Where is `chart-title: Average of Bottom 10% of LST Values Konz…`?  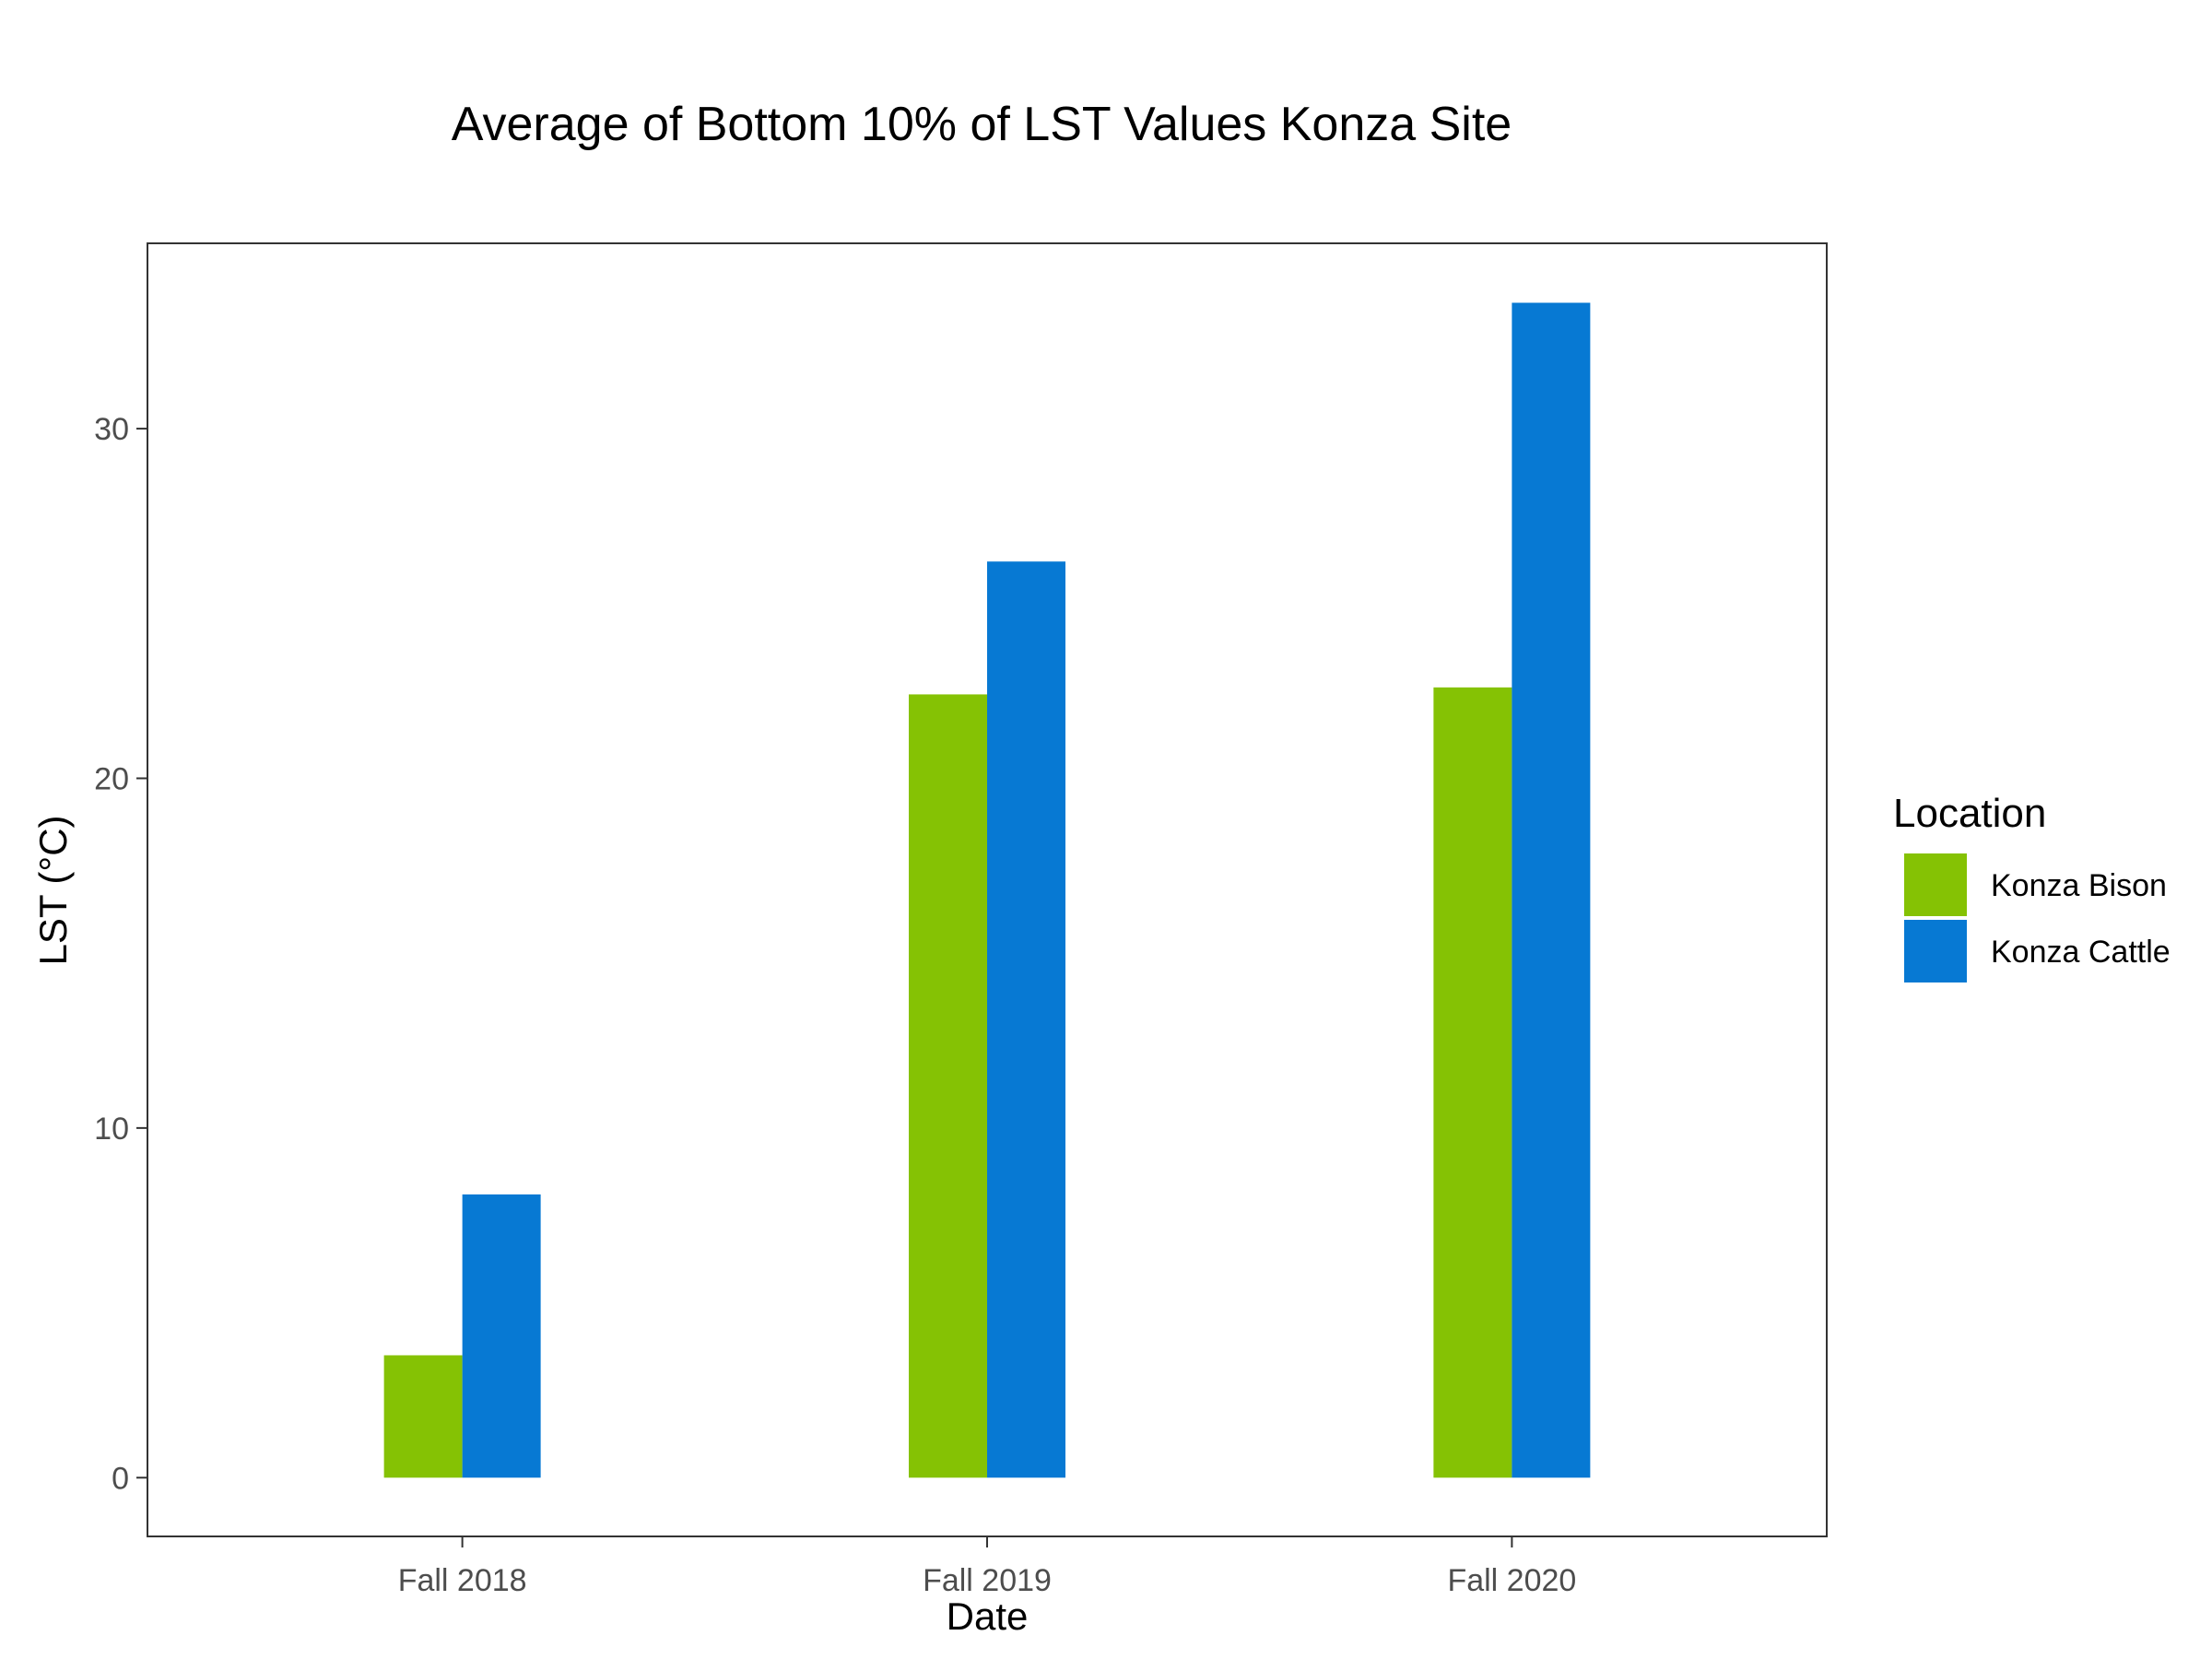
chart-title: Average of Bottom 10% of LST Values Konz… is located at coordinates (982, 124).